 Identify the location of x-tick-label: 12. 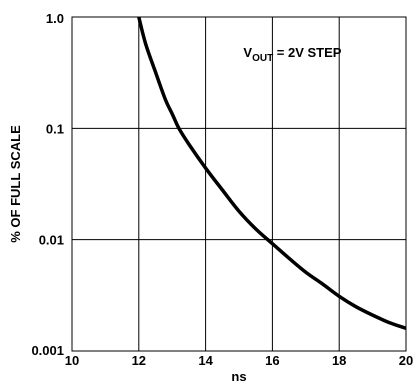
(139, 360).